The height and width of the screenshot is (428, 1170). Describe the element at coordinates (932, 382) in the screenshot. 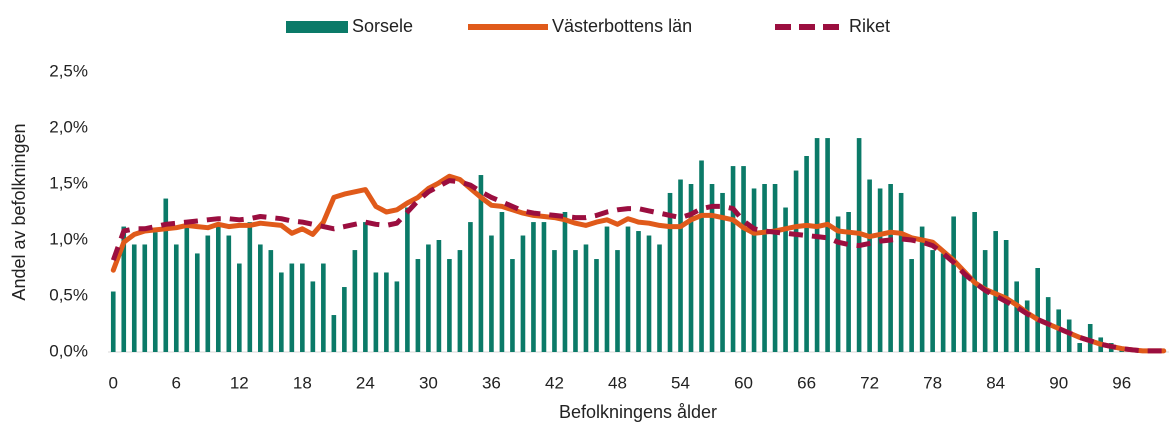

I see `x-tick-label: 78` at that location.